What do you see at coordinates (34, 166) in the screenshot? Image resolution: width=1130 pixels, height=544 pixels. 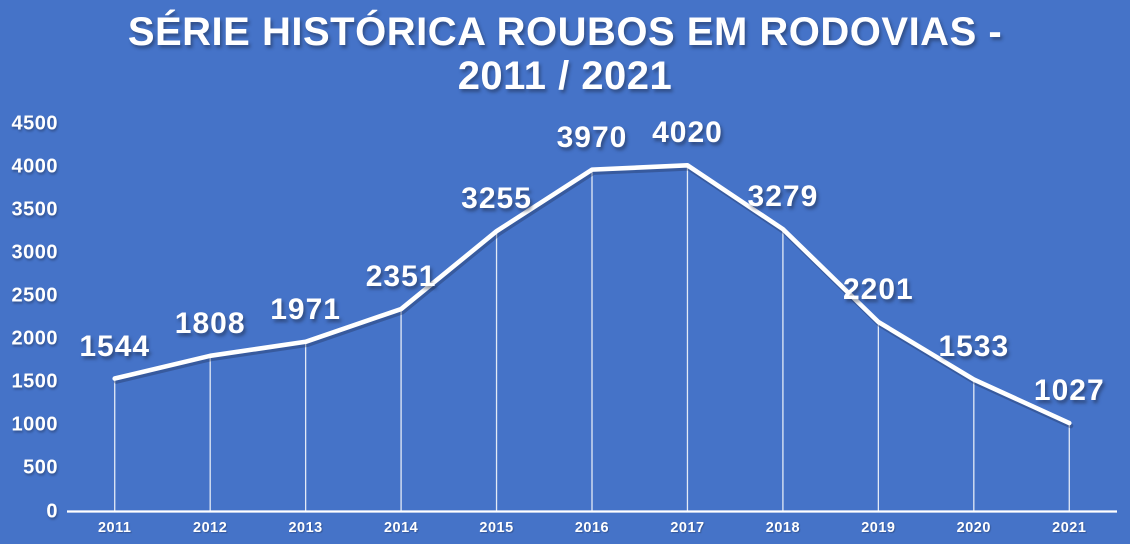 I see `y-tick-label: 4000` at bounding box center [34, 166].